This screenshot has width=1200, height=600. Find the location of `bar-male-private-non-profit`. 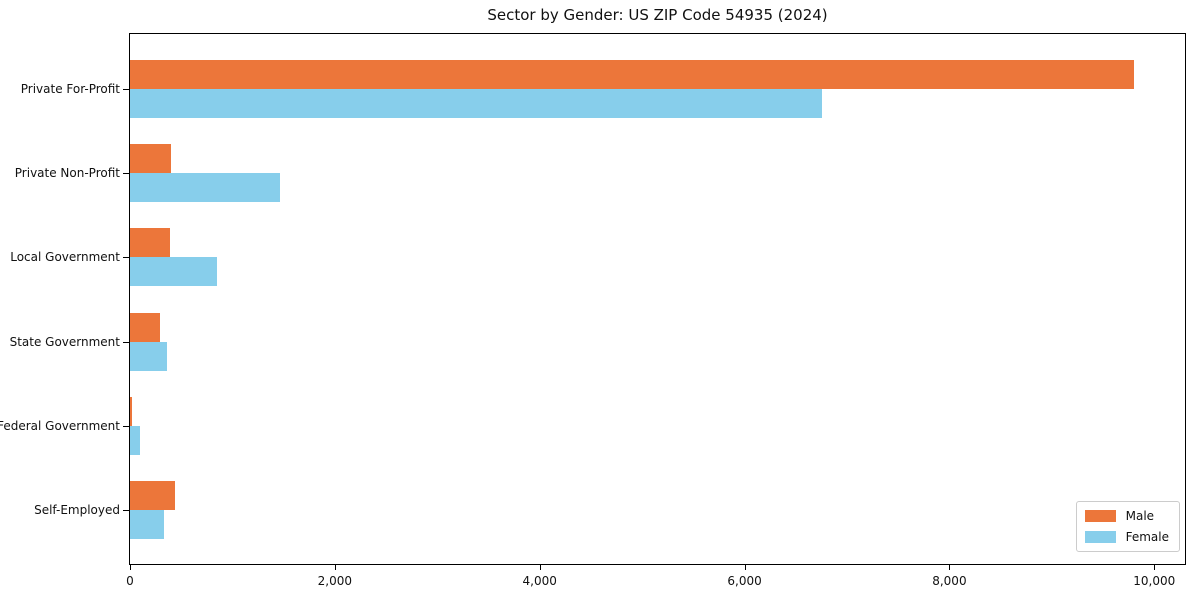

bar-male-private-non-profit is located at coordinates (151, 159).